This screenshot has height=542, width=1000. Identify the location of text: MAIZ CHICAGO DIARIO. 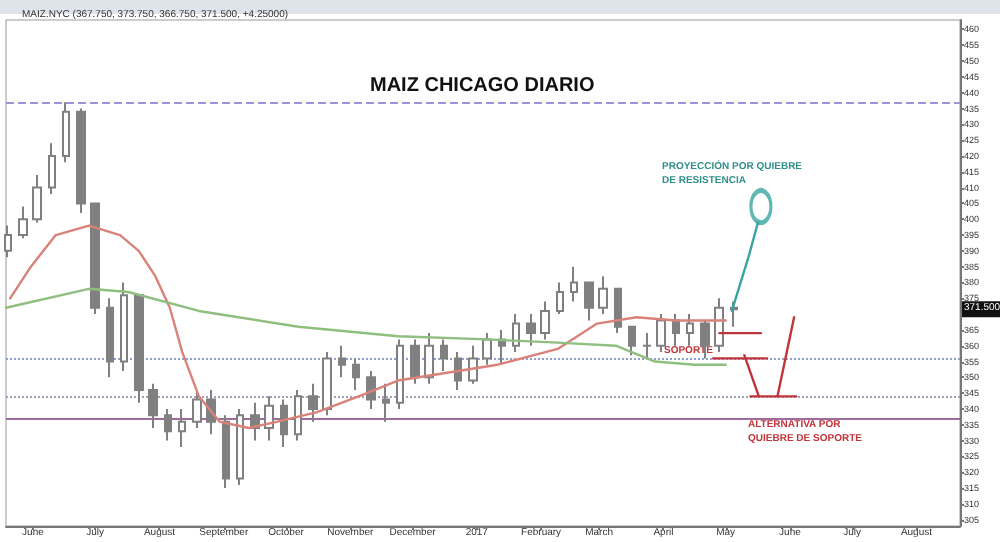
(482, 86).